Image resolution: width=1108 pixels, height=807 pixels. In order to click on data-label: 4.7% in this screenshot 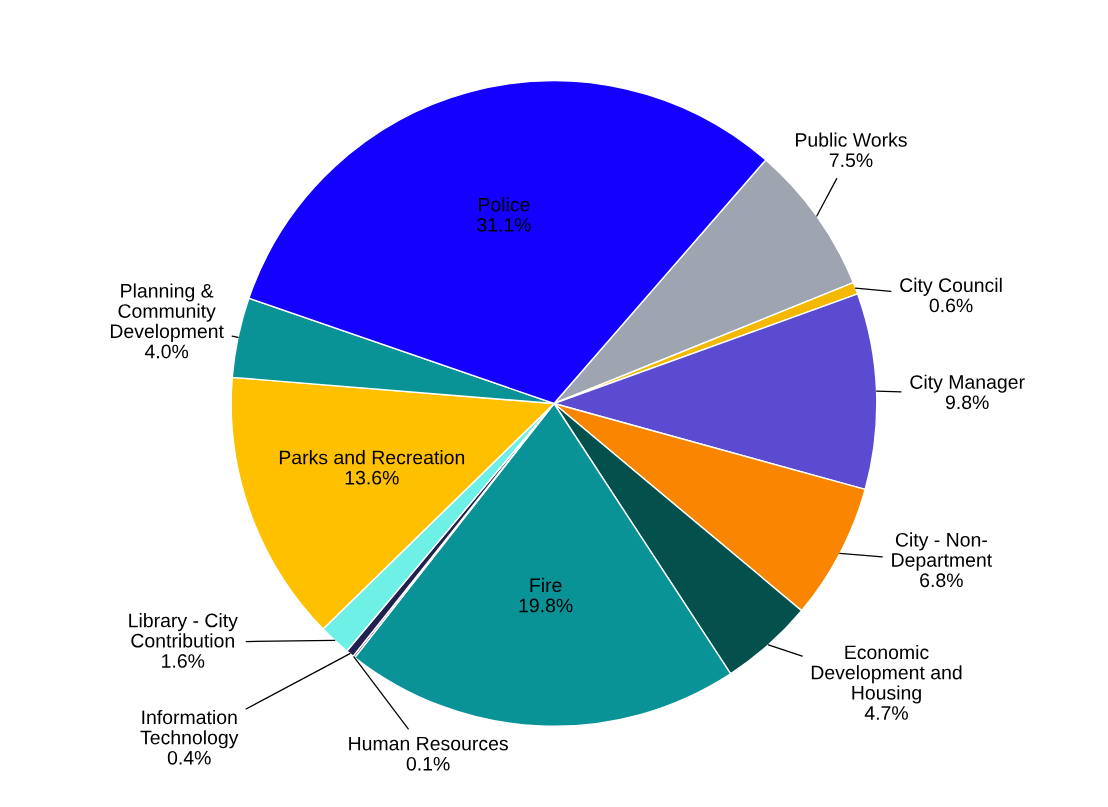, I will do `click(886, 713)`.